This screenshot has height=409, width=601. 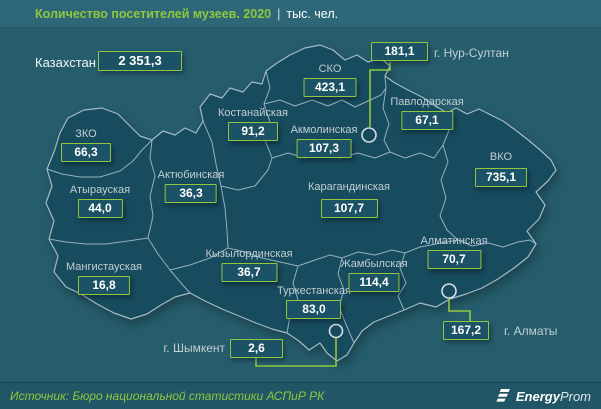 I want to click on region-label: Павлодарская, so click(x=427, y=102).